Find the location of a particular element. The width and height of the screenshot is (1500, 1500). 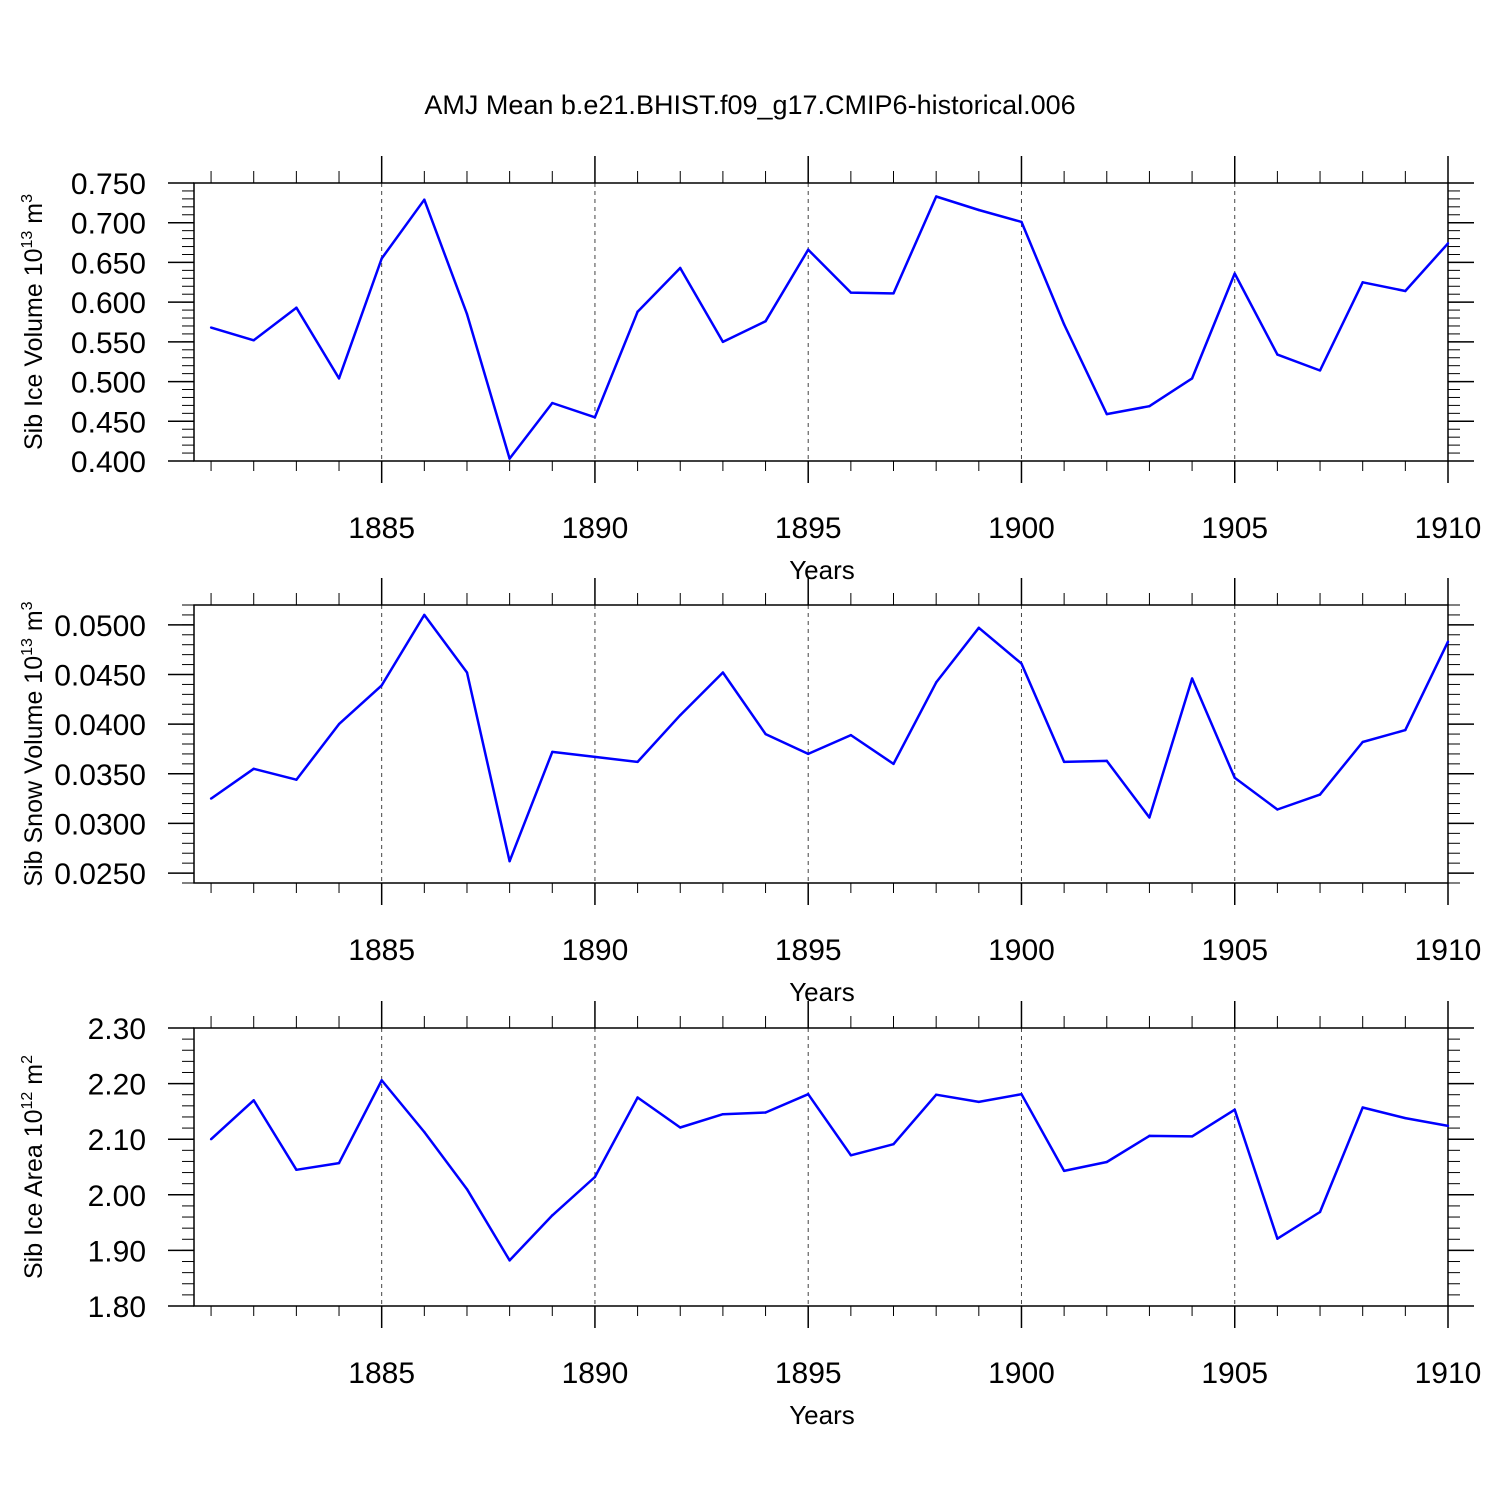

y-axis-label-text: Sib Ice Area 10 is located at coordinates (34, 1194).